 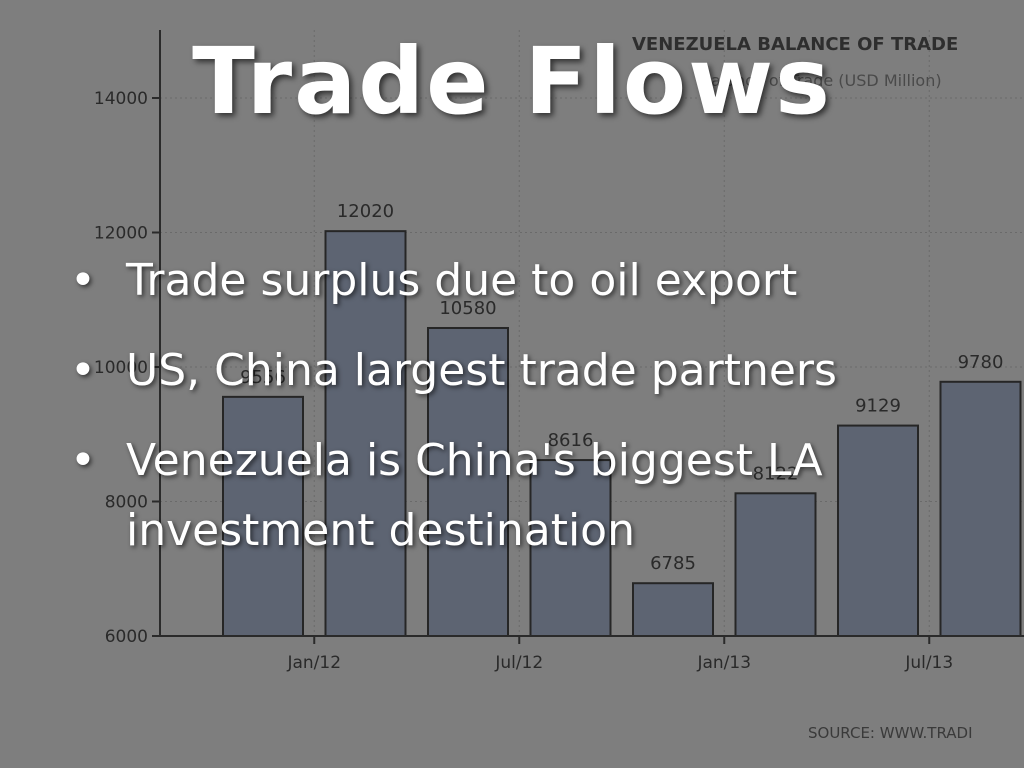 I want to click on bullet: US, China largest trade partners, so click(x=488, y=371).